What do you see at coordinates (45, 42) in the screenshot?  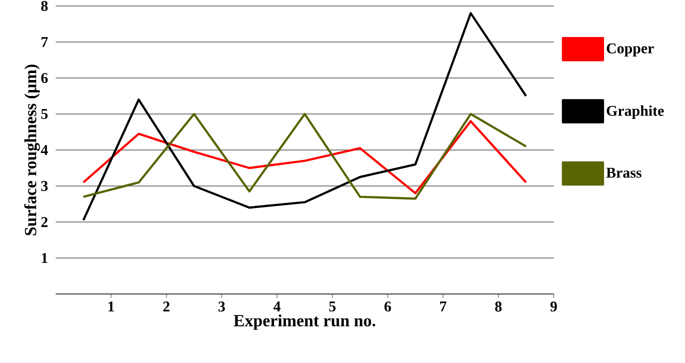 I see `y-tick-label: 7` at bounding box center [45, 42].